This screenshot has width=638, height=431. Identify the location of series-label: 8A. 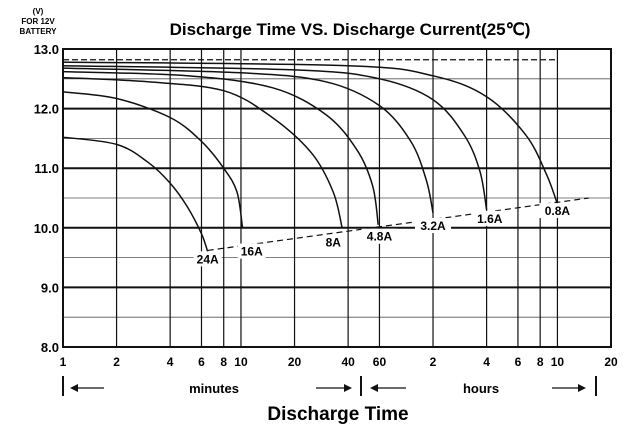
(334, 243).